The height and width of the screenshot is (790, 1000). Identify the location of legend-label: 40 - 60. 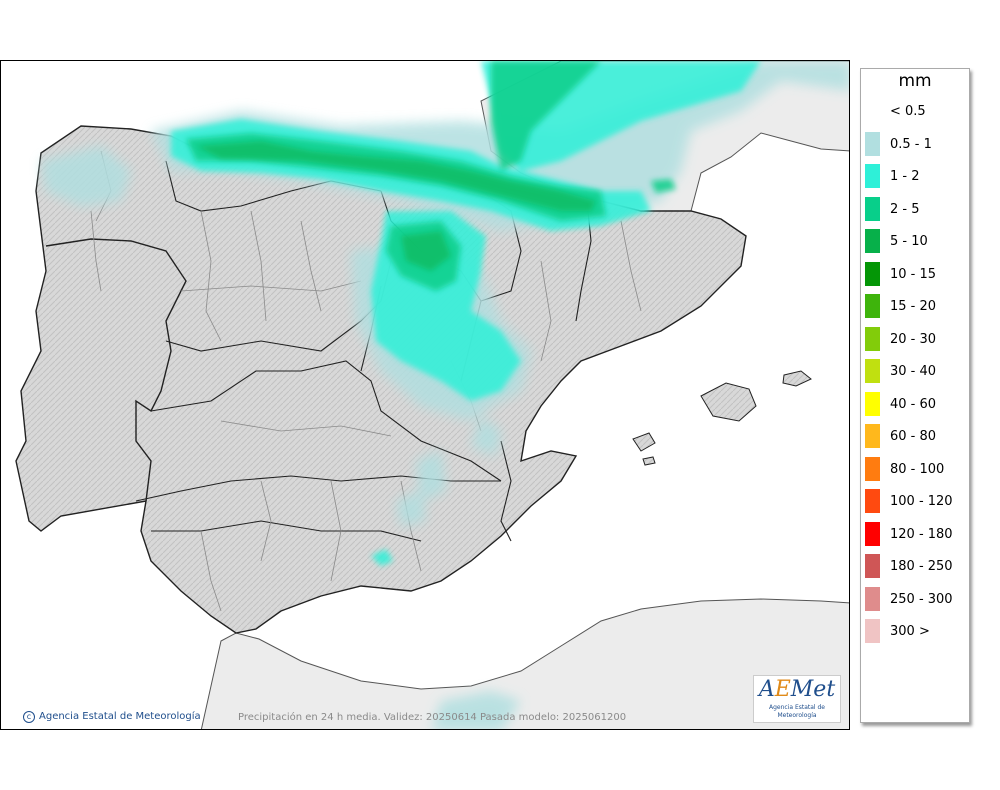
(913, 404).